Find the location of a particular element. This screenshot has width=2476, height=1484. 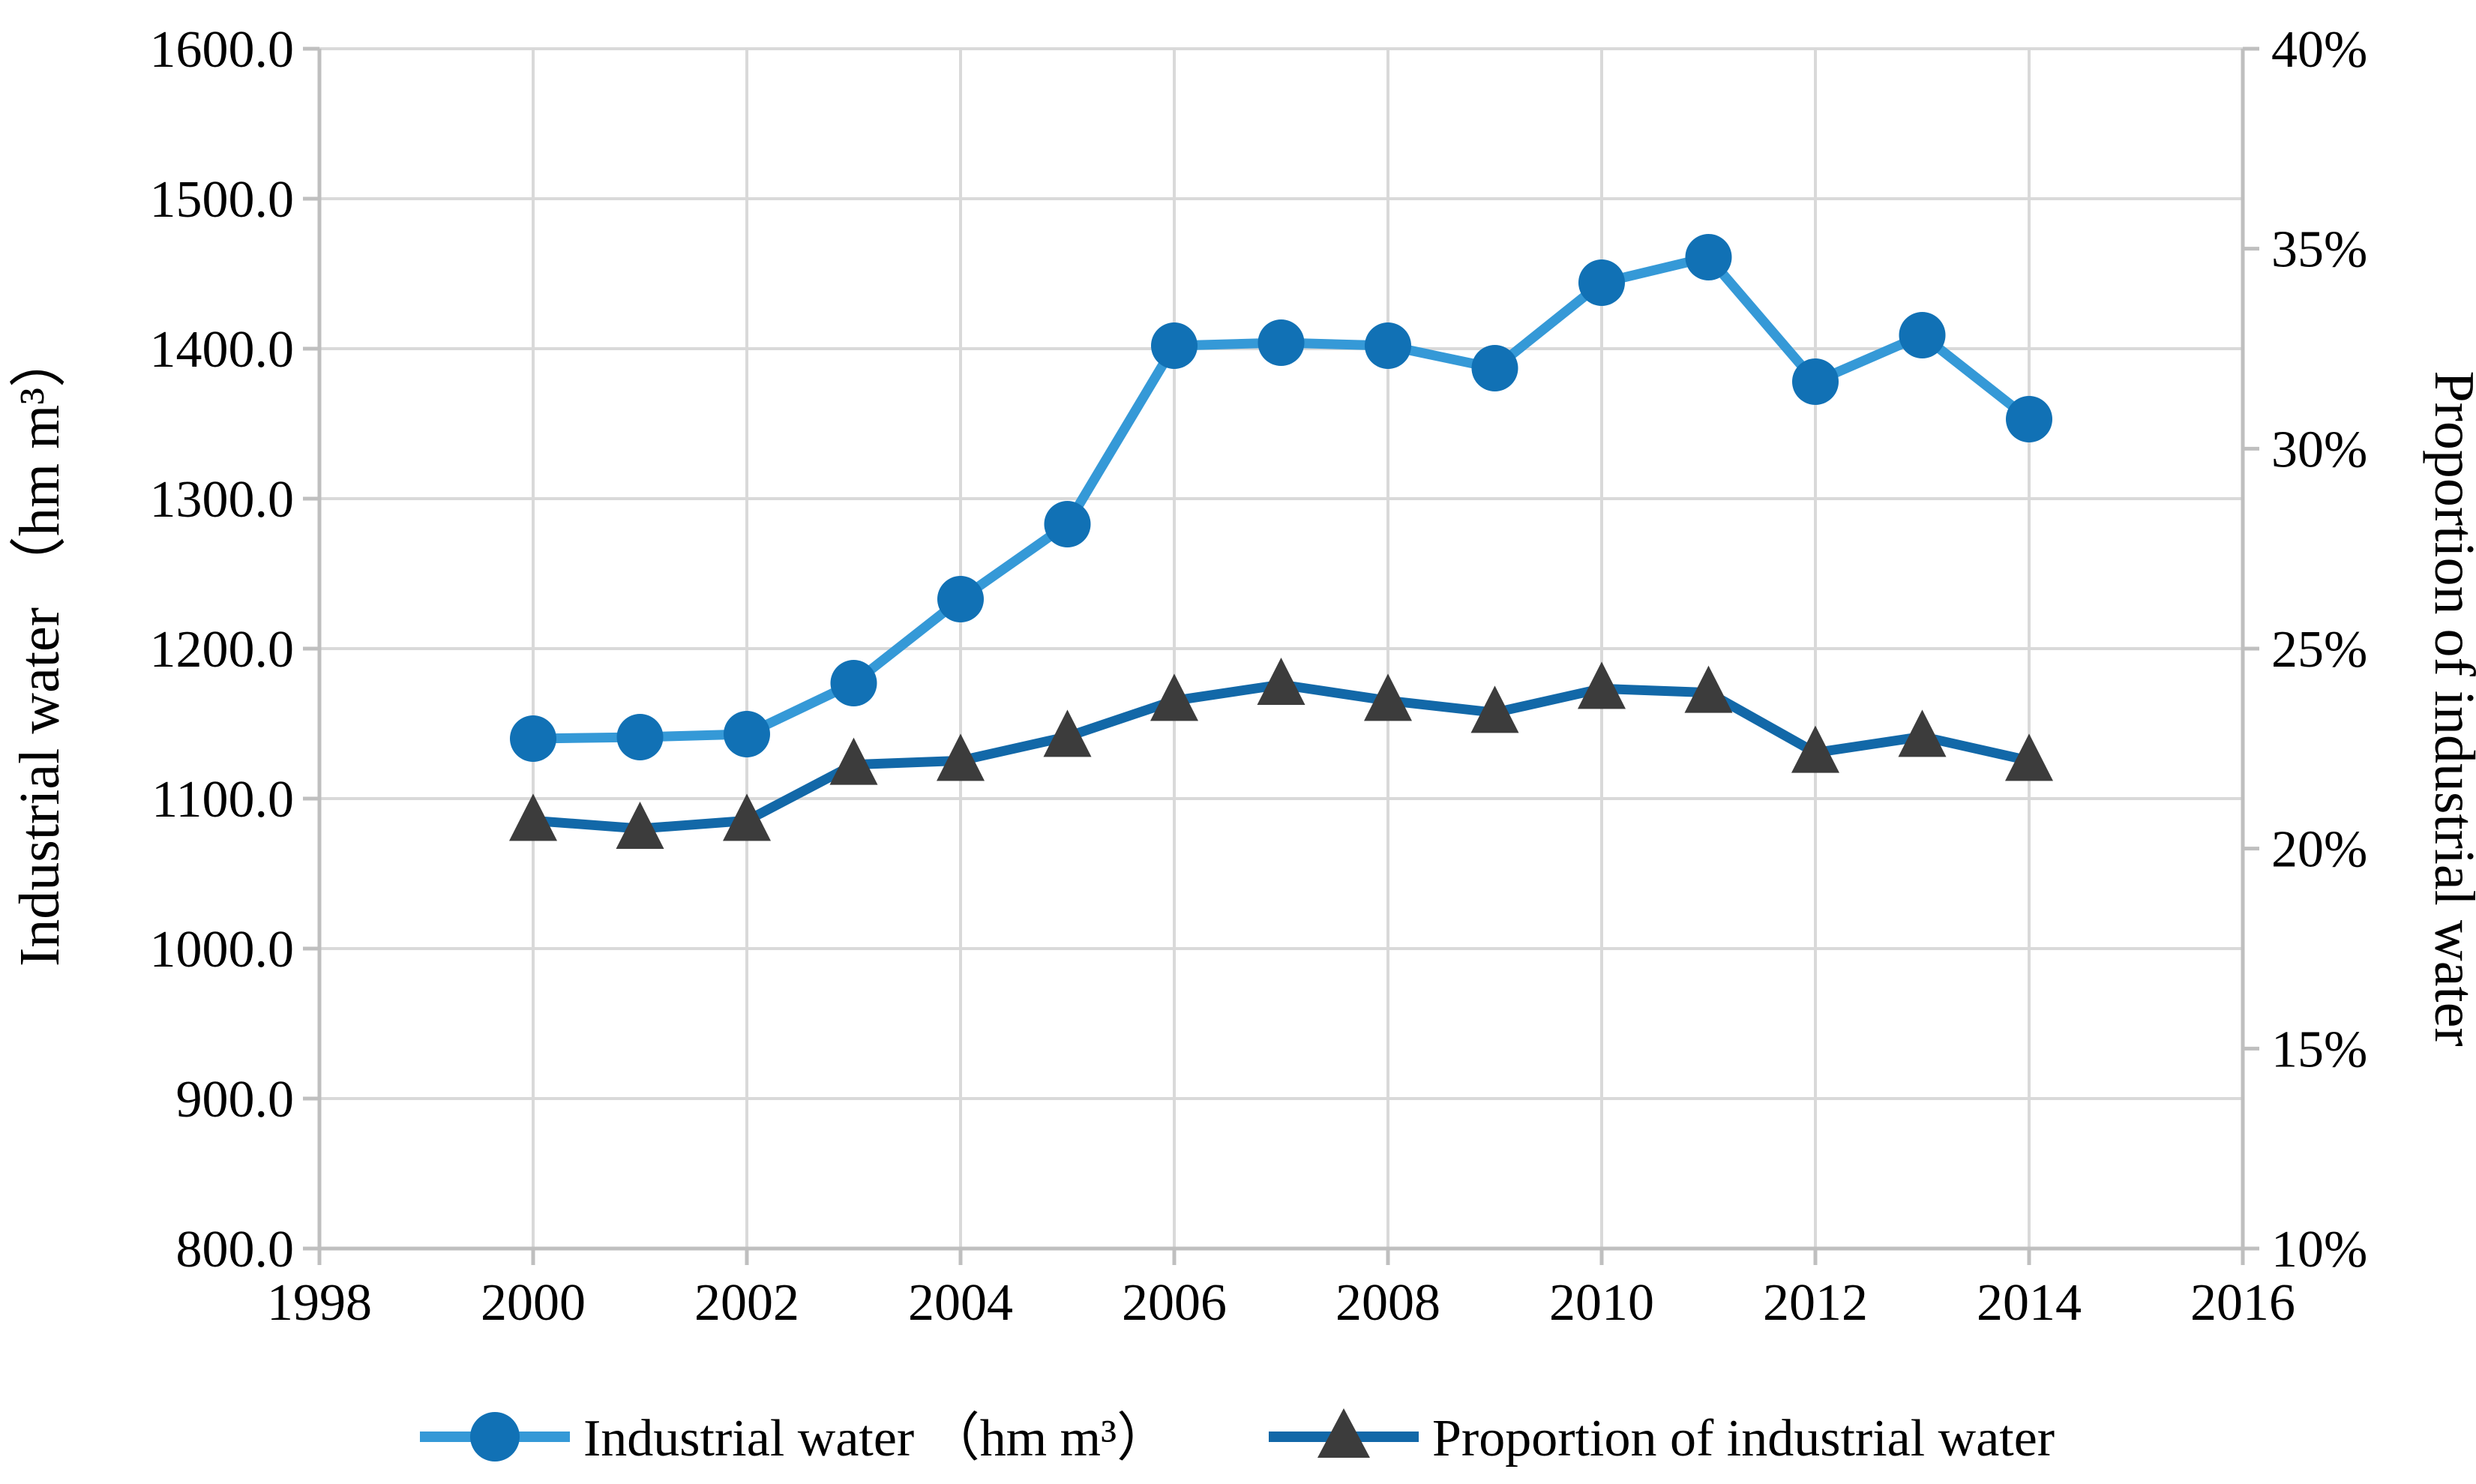

left-axis-tick-label: 800.0 is located at coordinates (236, 1250).